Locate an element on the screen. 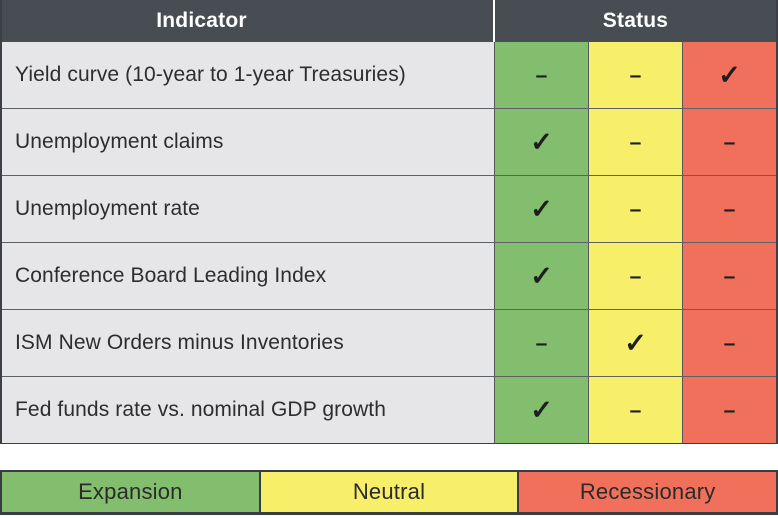  indicator-label: ISM New Orders minus Inventories is located at coordinates (248, 343).